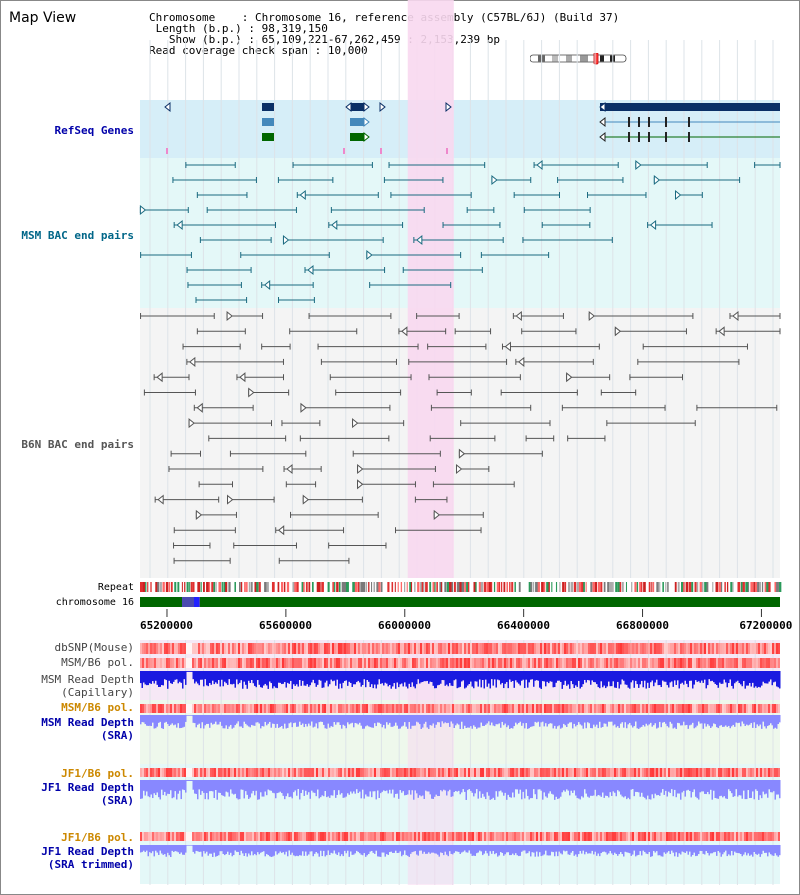 This screenshot has height=895, width=800. I want to click on region-highlight, so click(430, 442).